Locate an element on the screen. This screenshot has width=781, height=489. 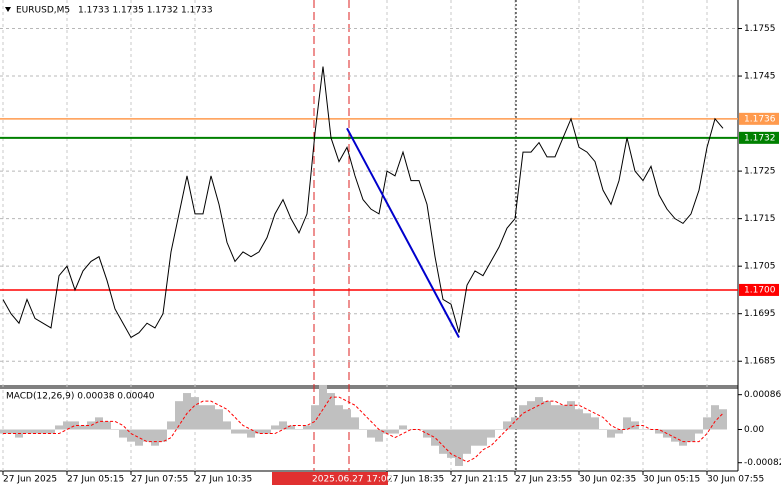
y-tick-label: 1.1715 is located at coordinates (760, 219).